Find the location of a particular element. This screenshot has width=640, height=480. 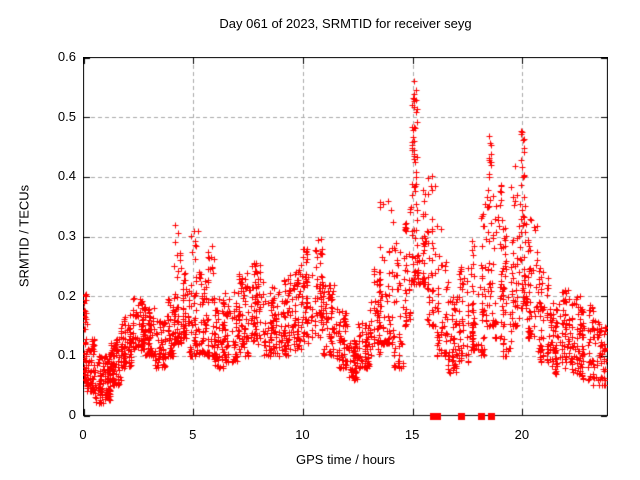

x-tick-label: 20 is located at coordinates (522, 434).